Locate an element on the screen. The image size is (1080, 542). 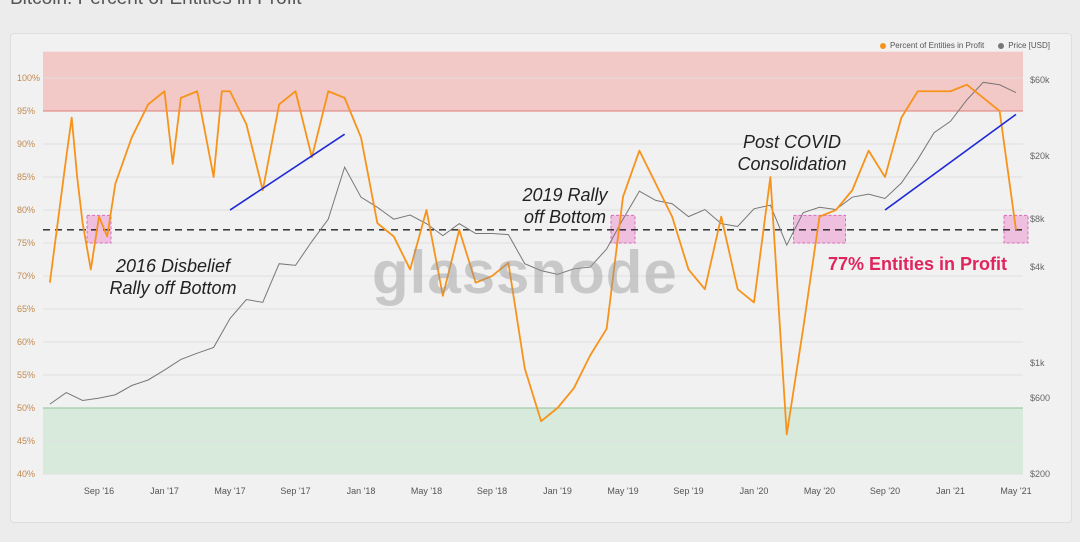
y-left-ticks: 40% 45% 50% 55% 60% 65% 70% 75% 80% 85% 90% 95% 100% is located at coordinates (28, 276).